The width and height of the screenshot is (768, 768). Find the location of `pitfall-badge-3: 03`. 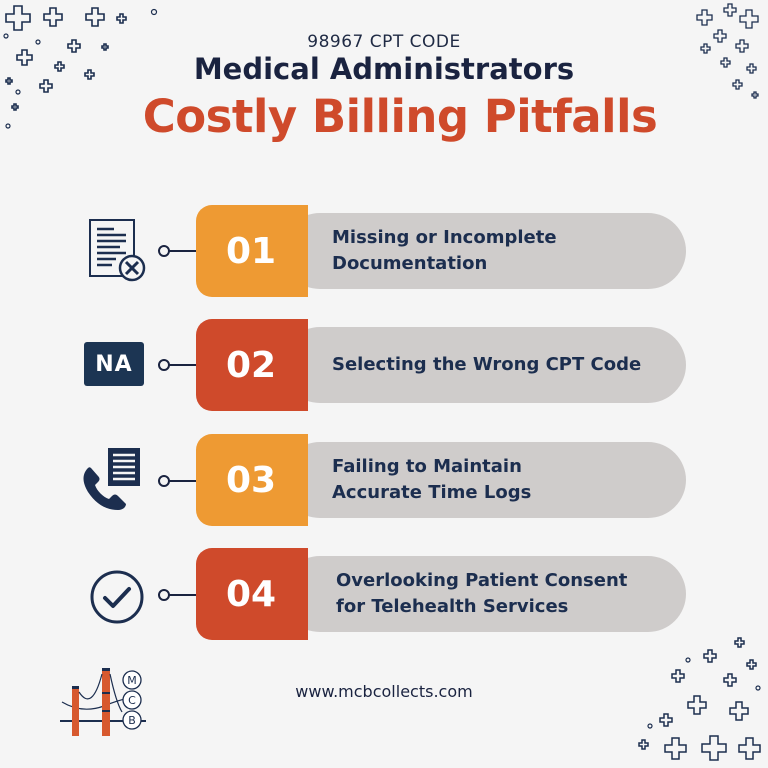

pitfall-badge-3: 03 is located at coordinates (252, 480).